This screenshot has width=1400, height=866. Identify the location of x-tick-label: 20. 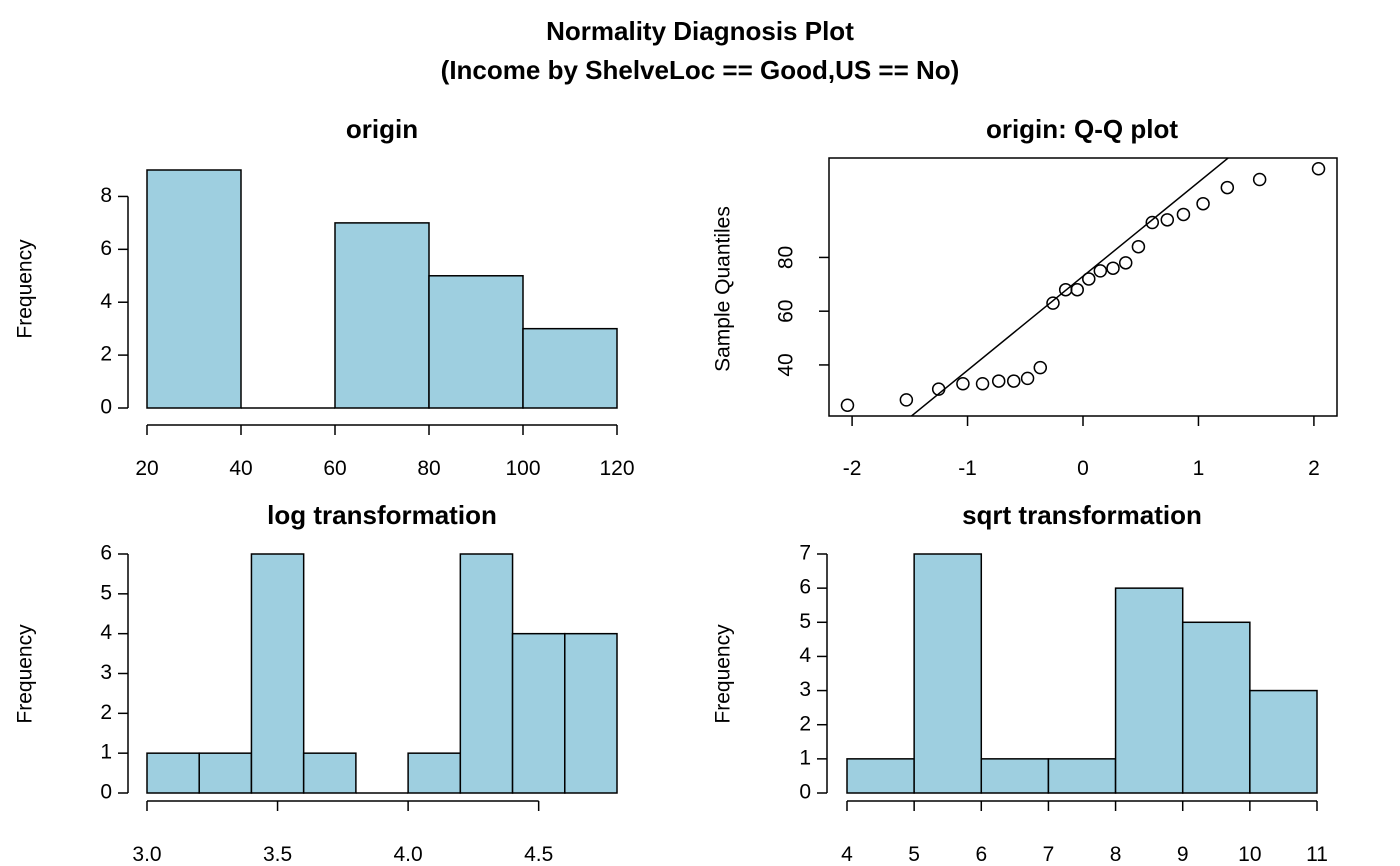
(146, 468).